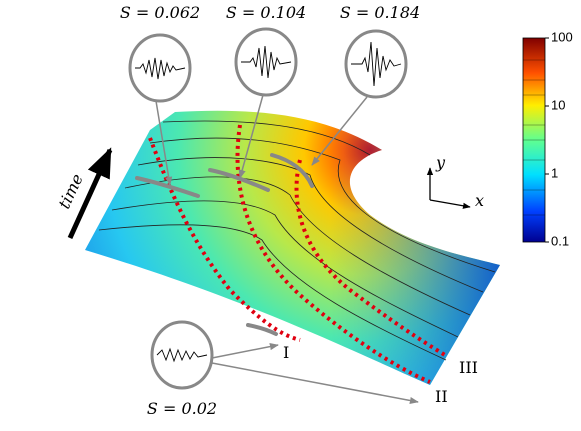  I want to click on colorbar-tick-label: 10, so click(558, 104).